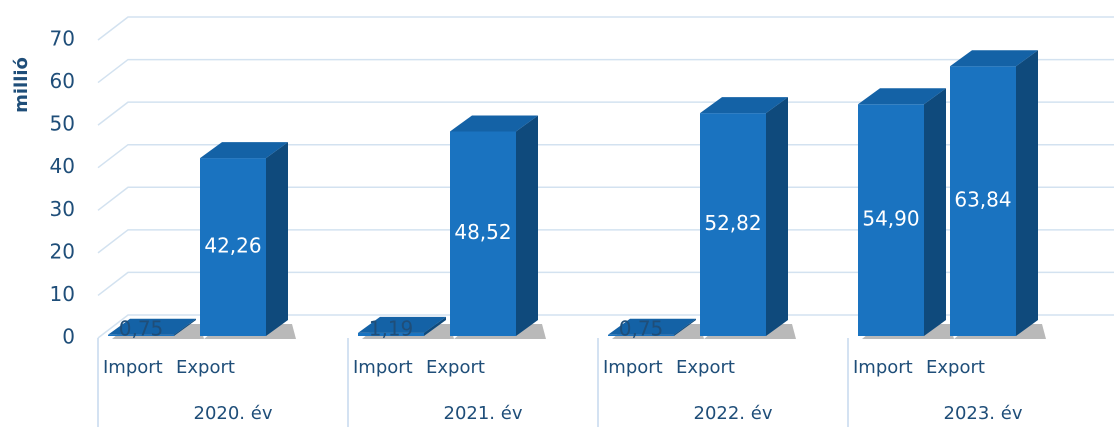  I want to click on value-label: 42,26, so click(232, 246).